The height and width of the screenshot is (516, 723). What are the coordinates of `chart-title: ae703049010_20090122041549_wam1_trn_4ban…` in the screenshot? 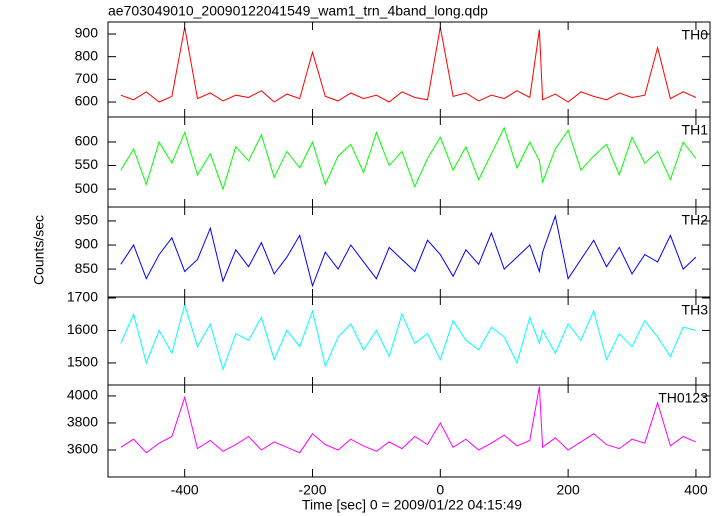 It's located at (298, 11).